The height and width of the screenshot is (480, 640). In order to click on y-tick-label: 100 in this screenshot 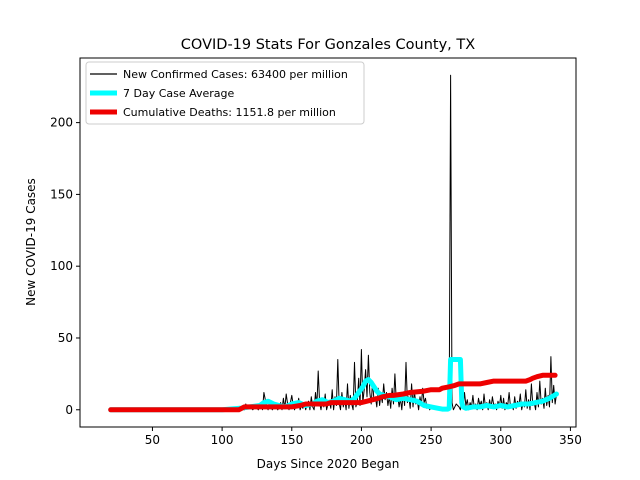, I will do `click(61, 266)`.